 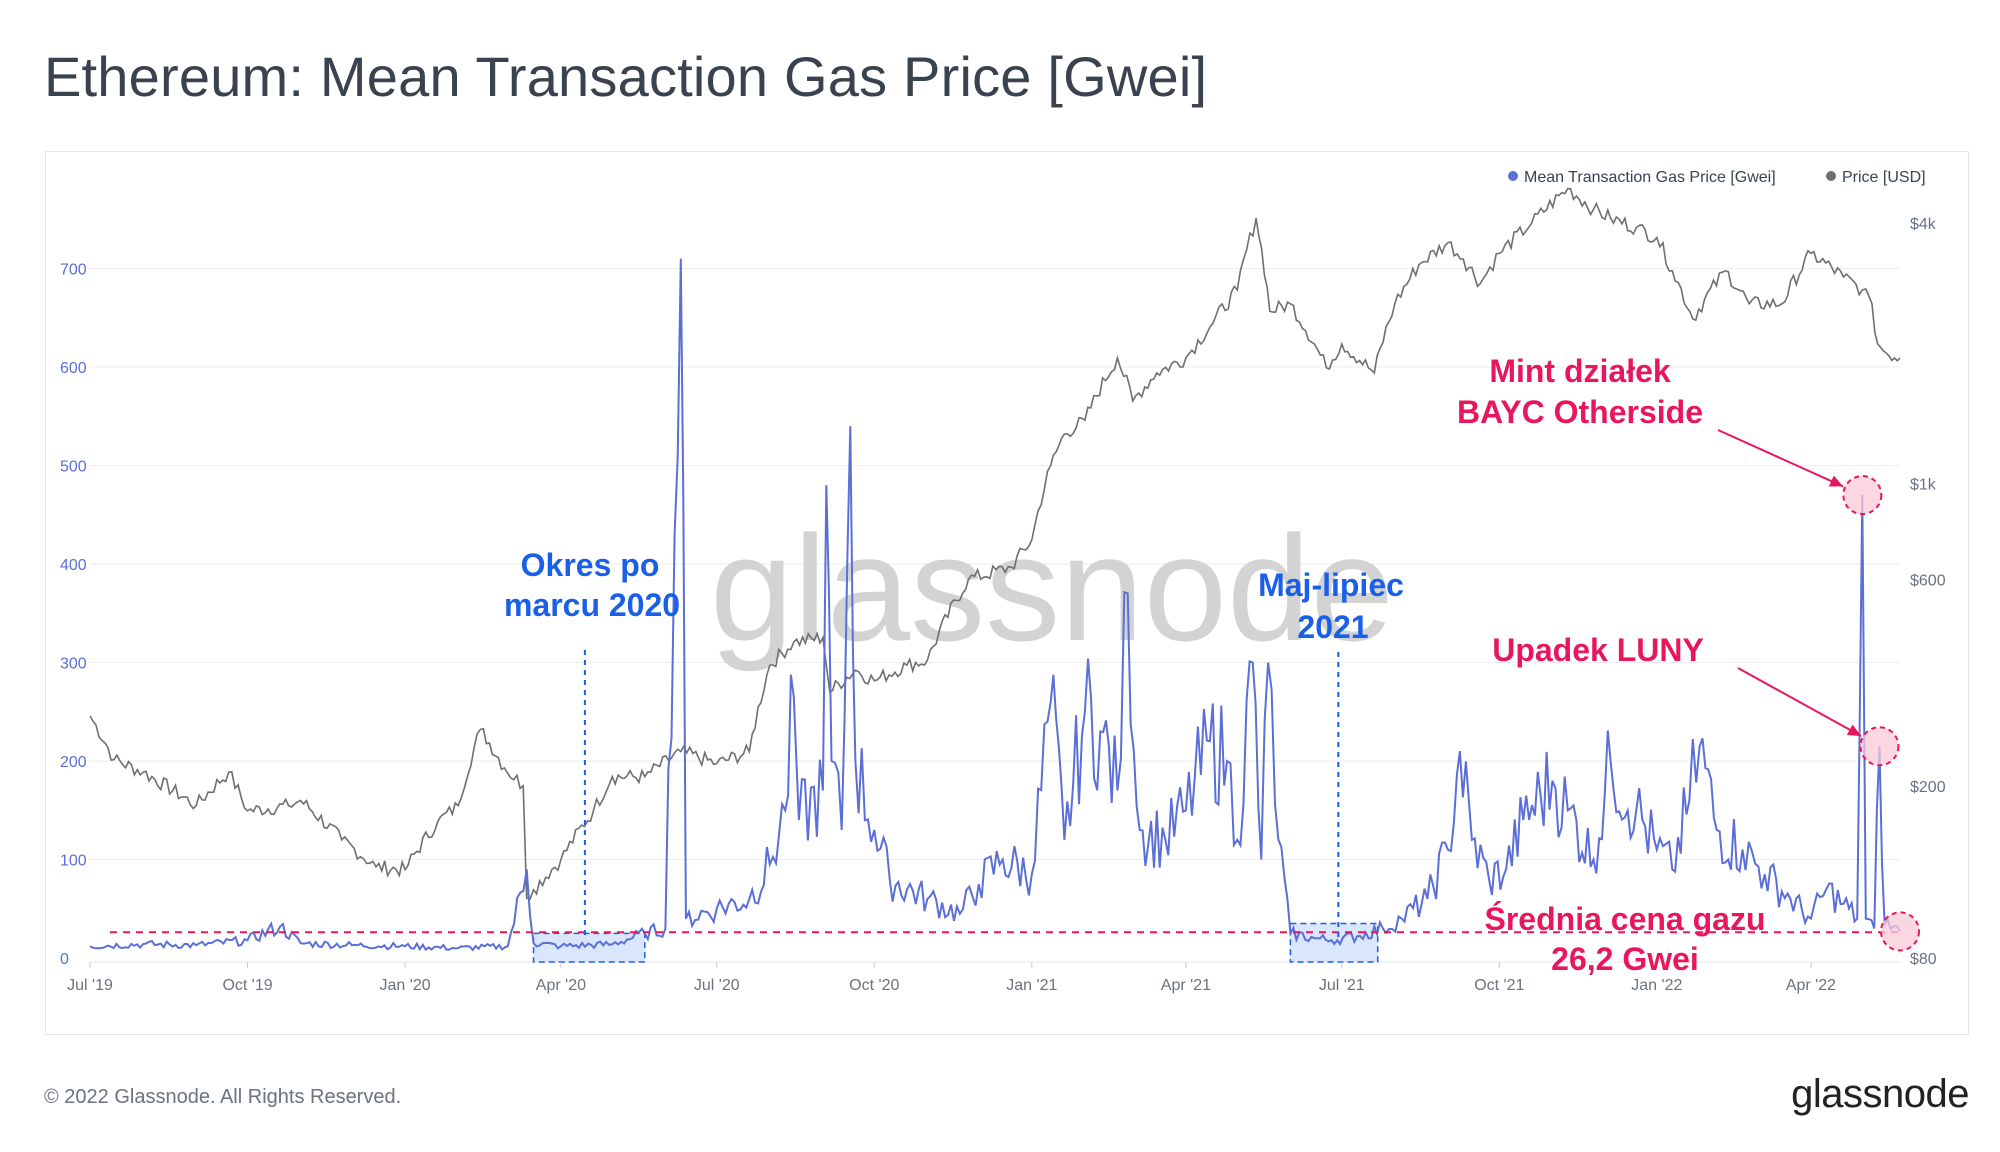 What do you see at coordinates (223, 1097) in the screenshot?
I see `footer-copyright: © 2022 Glassnode. All Rights Reserved.` at bounding box center [223, 1097].